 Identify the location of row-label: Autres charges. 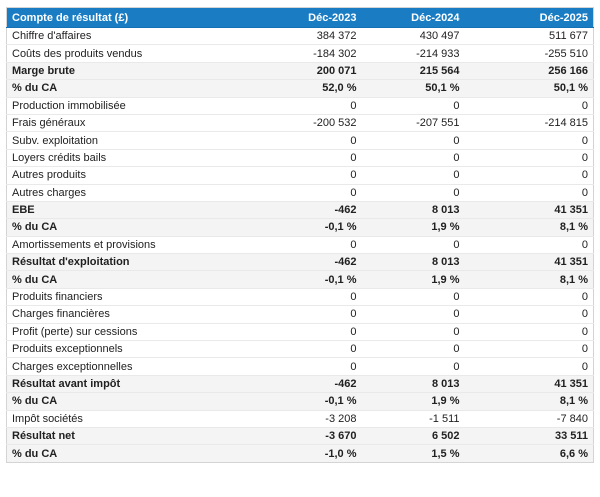
(125, 192).